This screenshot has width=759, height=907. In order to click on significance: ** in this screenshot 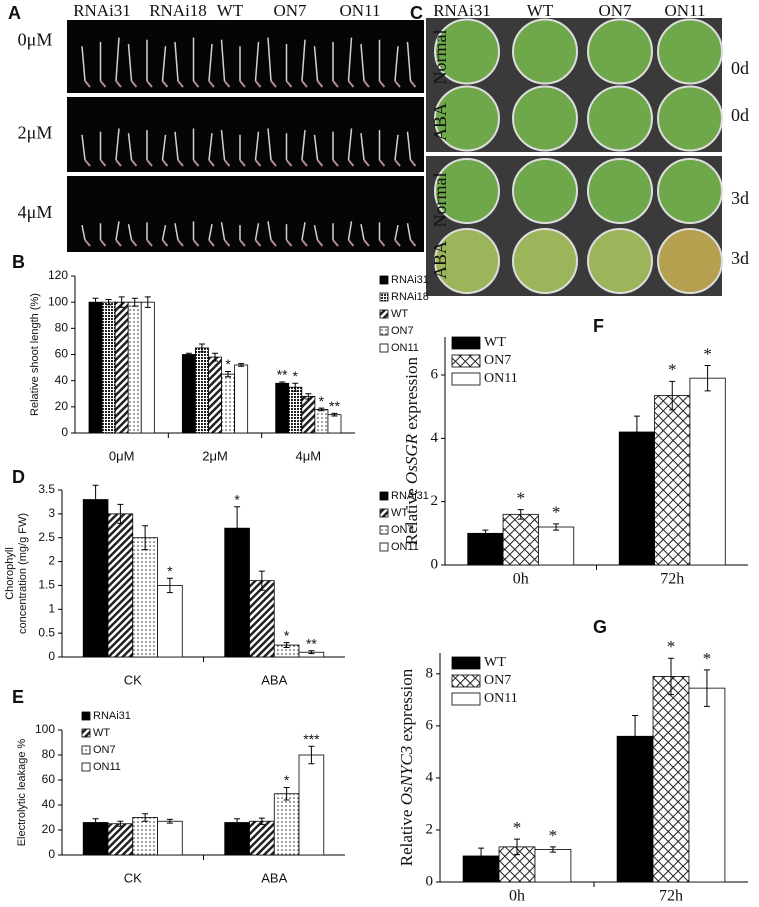, I will do `click(282, 375)`.